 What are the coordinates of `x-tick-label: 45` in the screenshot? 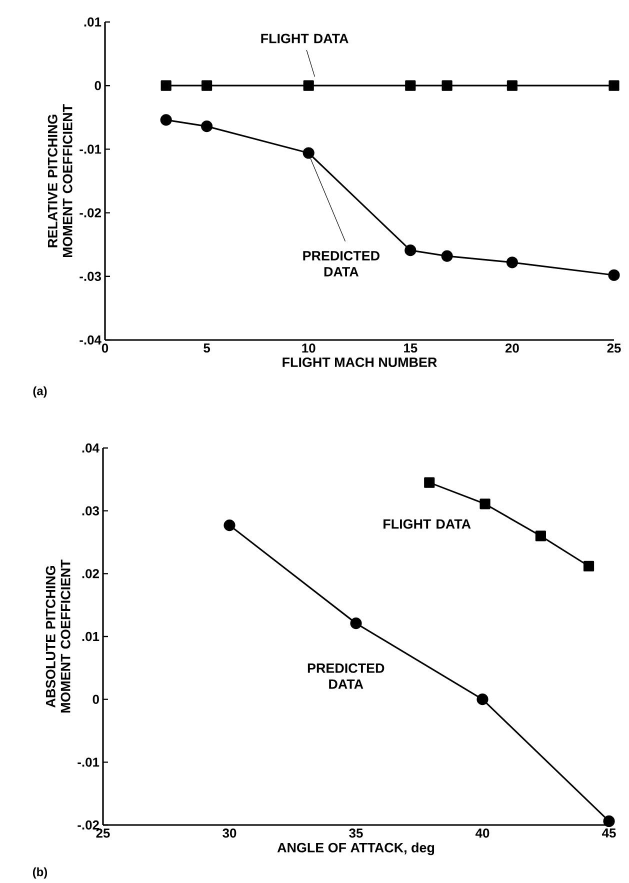 It's located at (609, 833).